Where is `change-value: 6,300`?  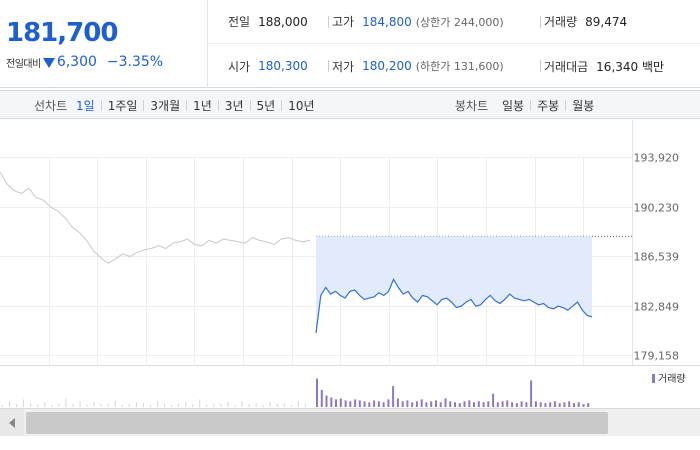
change-value: 6,300 is located at coordinates (76, 62).